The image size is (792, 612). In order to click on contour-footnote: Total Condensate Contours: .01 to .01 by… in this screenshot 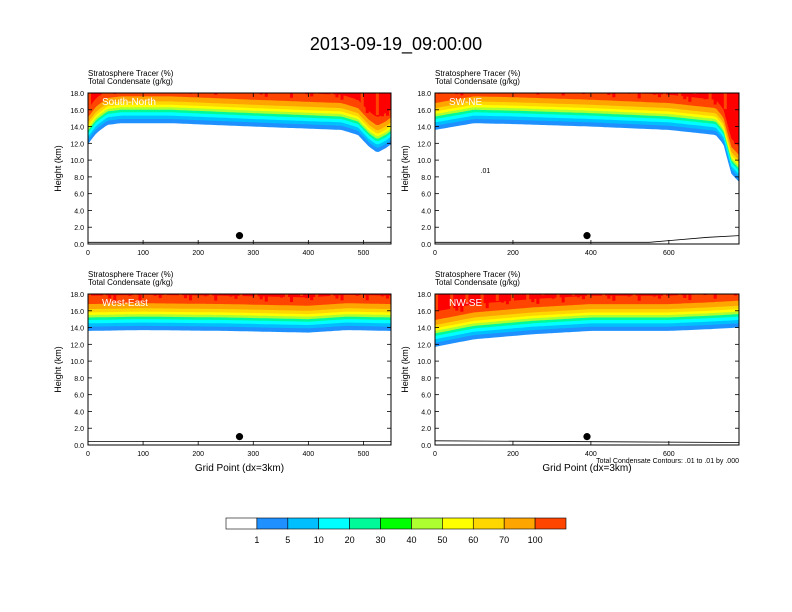, I will do `click(667, 461)`.